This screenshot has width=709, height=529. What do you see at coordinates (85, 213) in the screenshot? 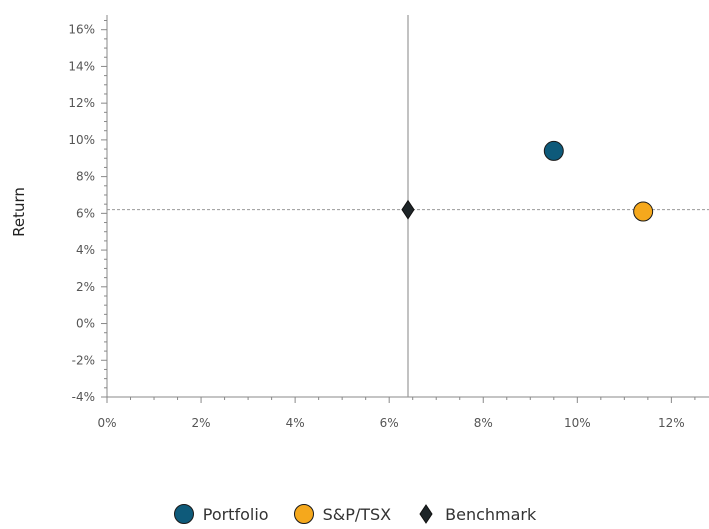
I see `y-tick-label: 6%` at bounding box center [85, 213].